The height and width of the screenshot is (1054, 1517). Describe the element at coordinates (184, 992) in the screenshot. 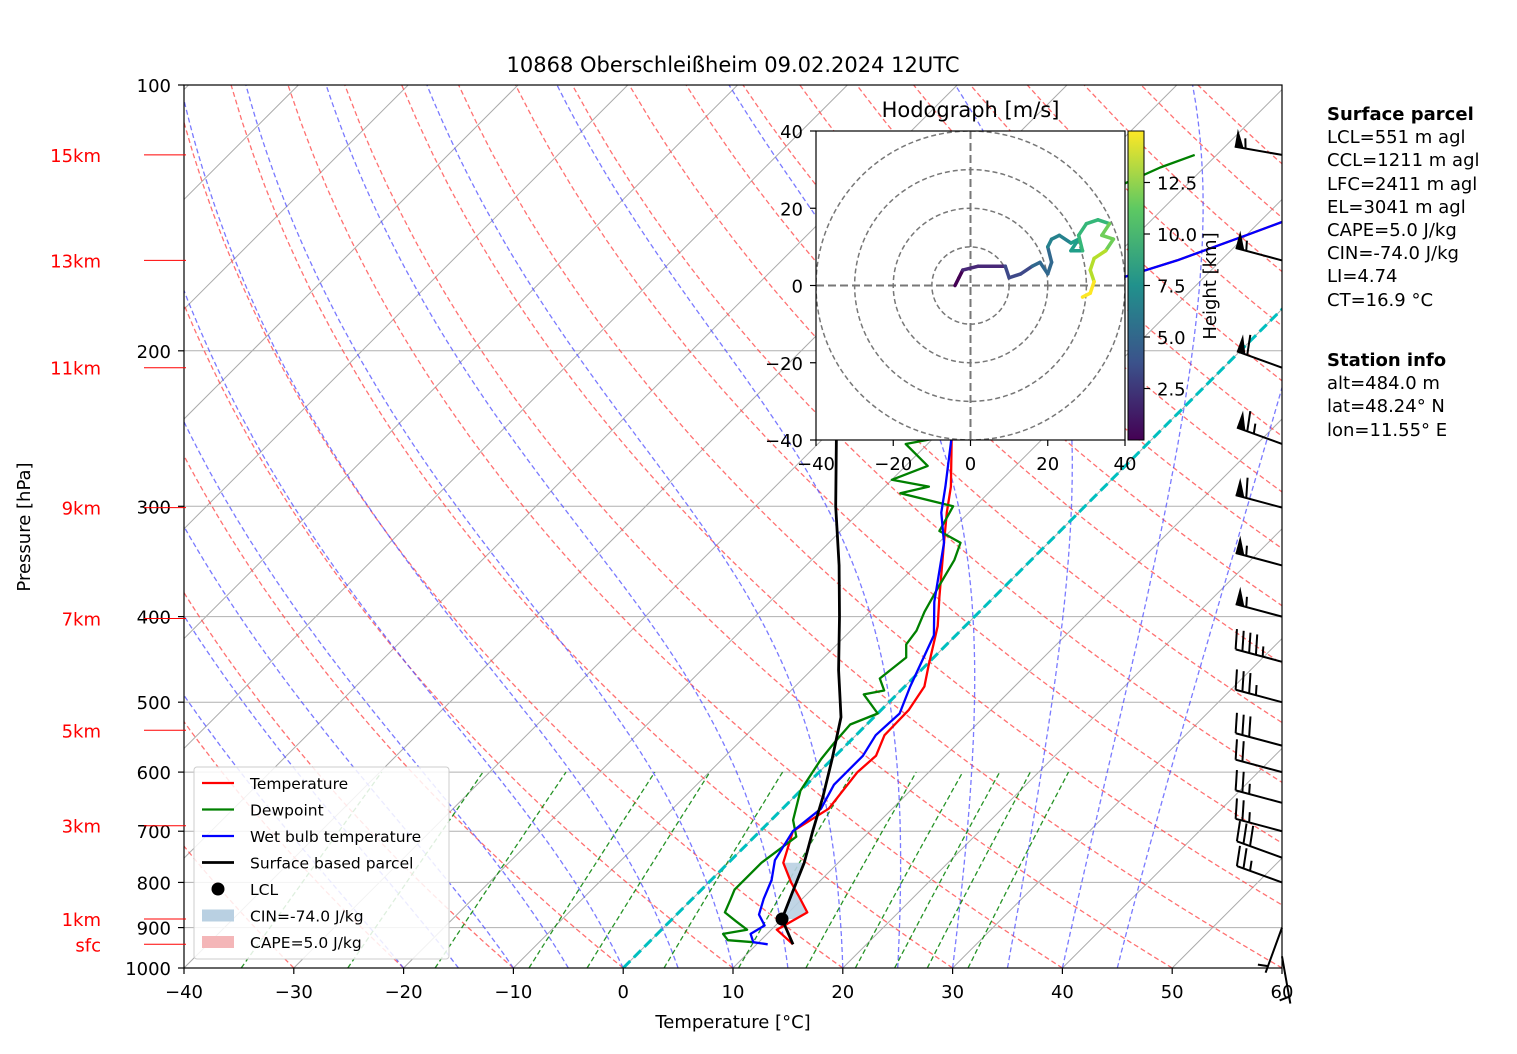

I see `x-tick-label: −40` at that location.